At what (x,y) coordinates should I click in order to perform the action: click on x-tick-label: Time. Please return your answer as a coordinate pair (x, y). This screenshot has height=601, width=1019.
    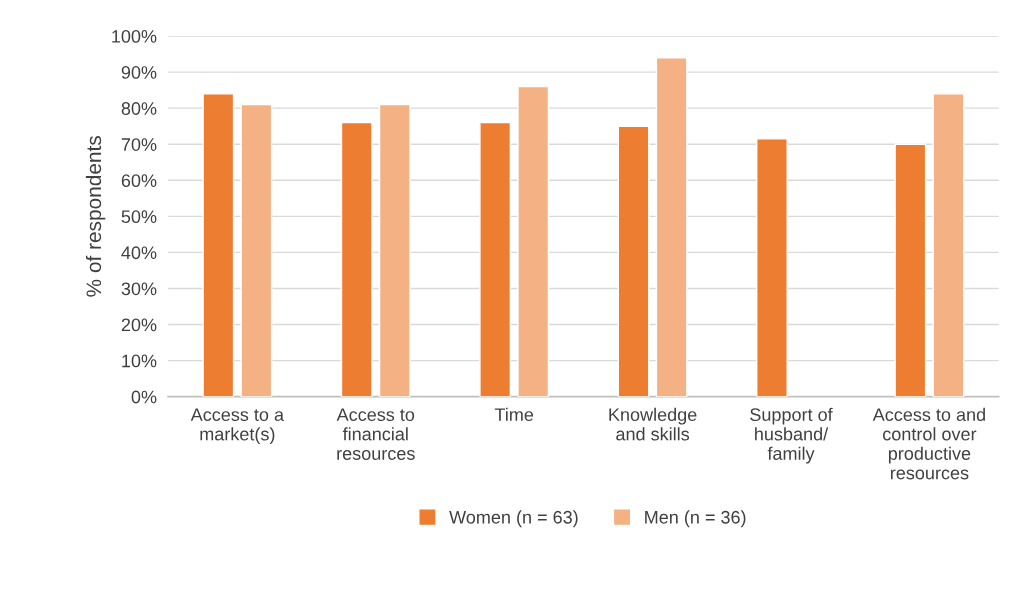
    Looking at the image, I should click on (514, 414).